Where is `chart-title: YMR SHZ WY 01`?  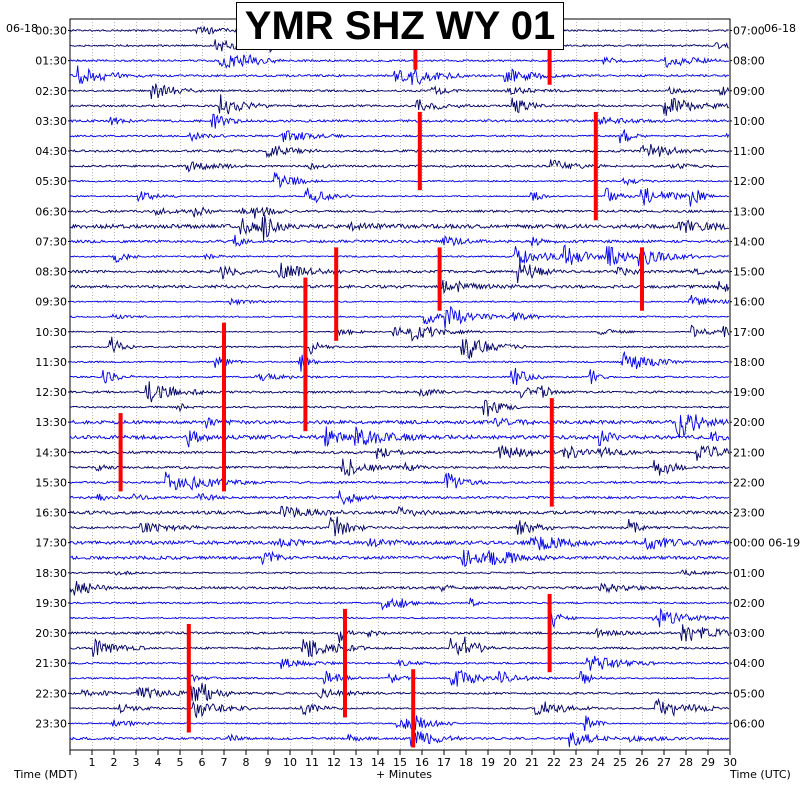 chart-title: YMR SHZ WY 01 is located at coordinates (400, 25).